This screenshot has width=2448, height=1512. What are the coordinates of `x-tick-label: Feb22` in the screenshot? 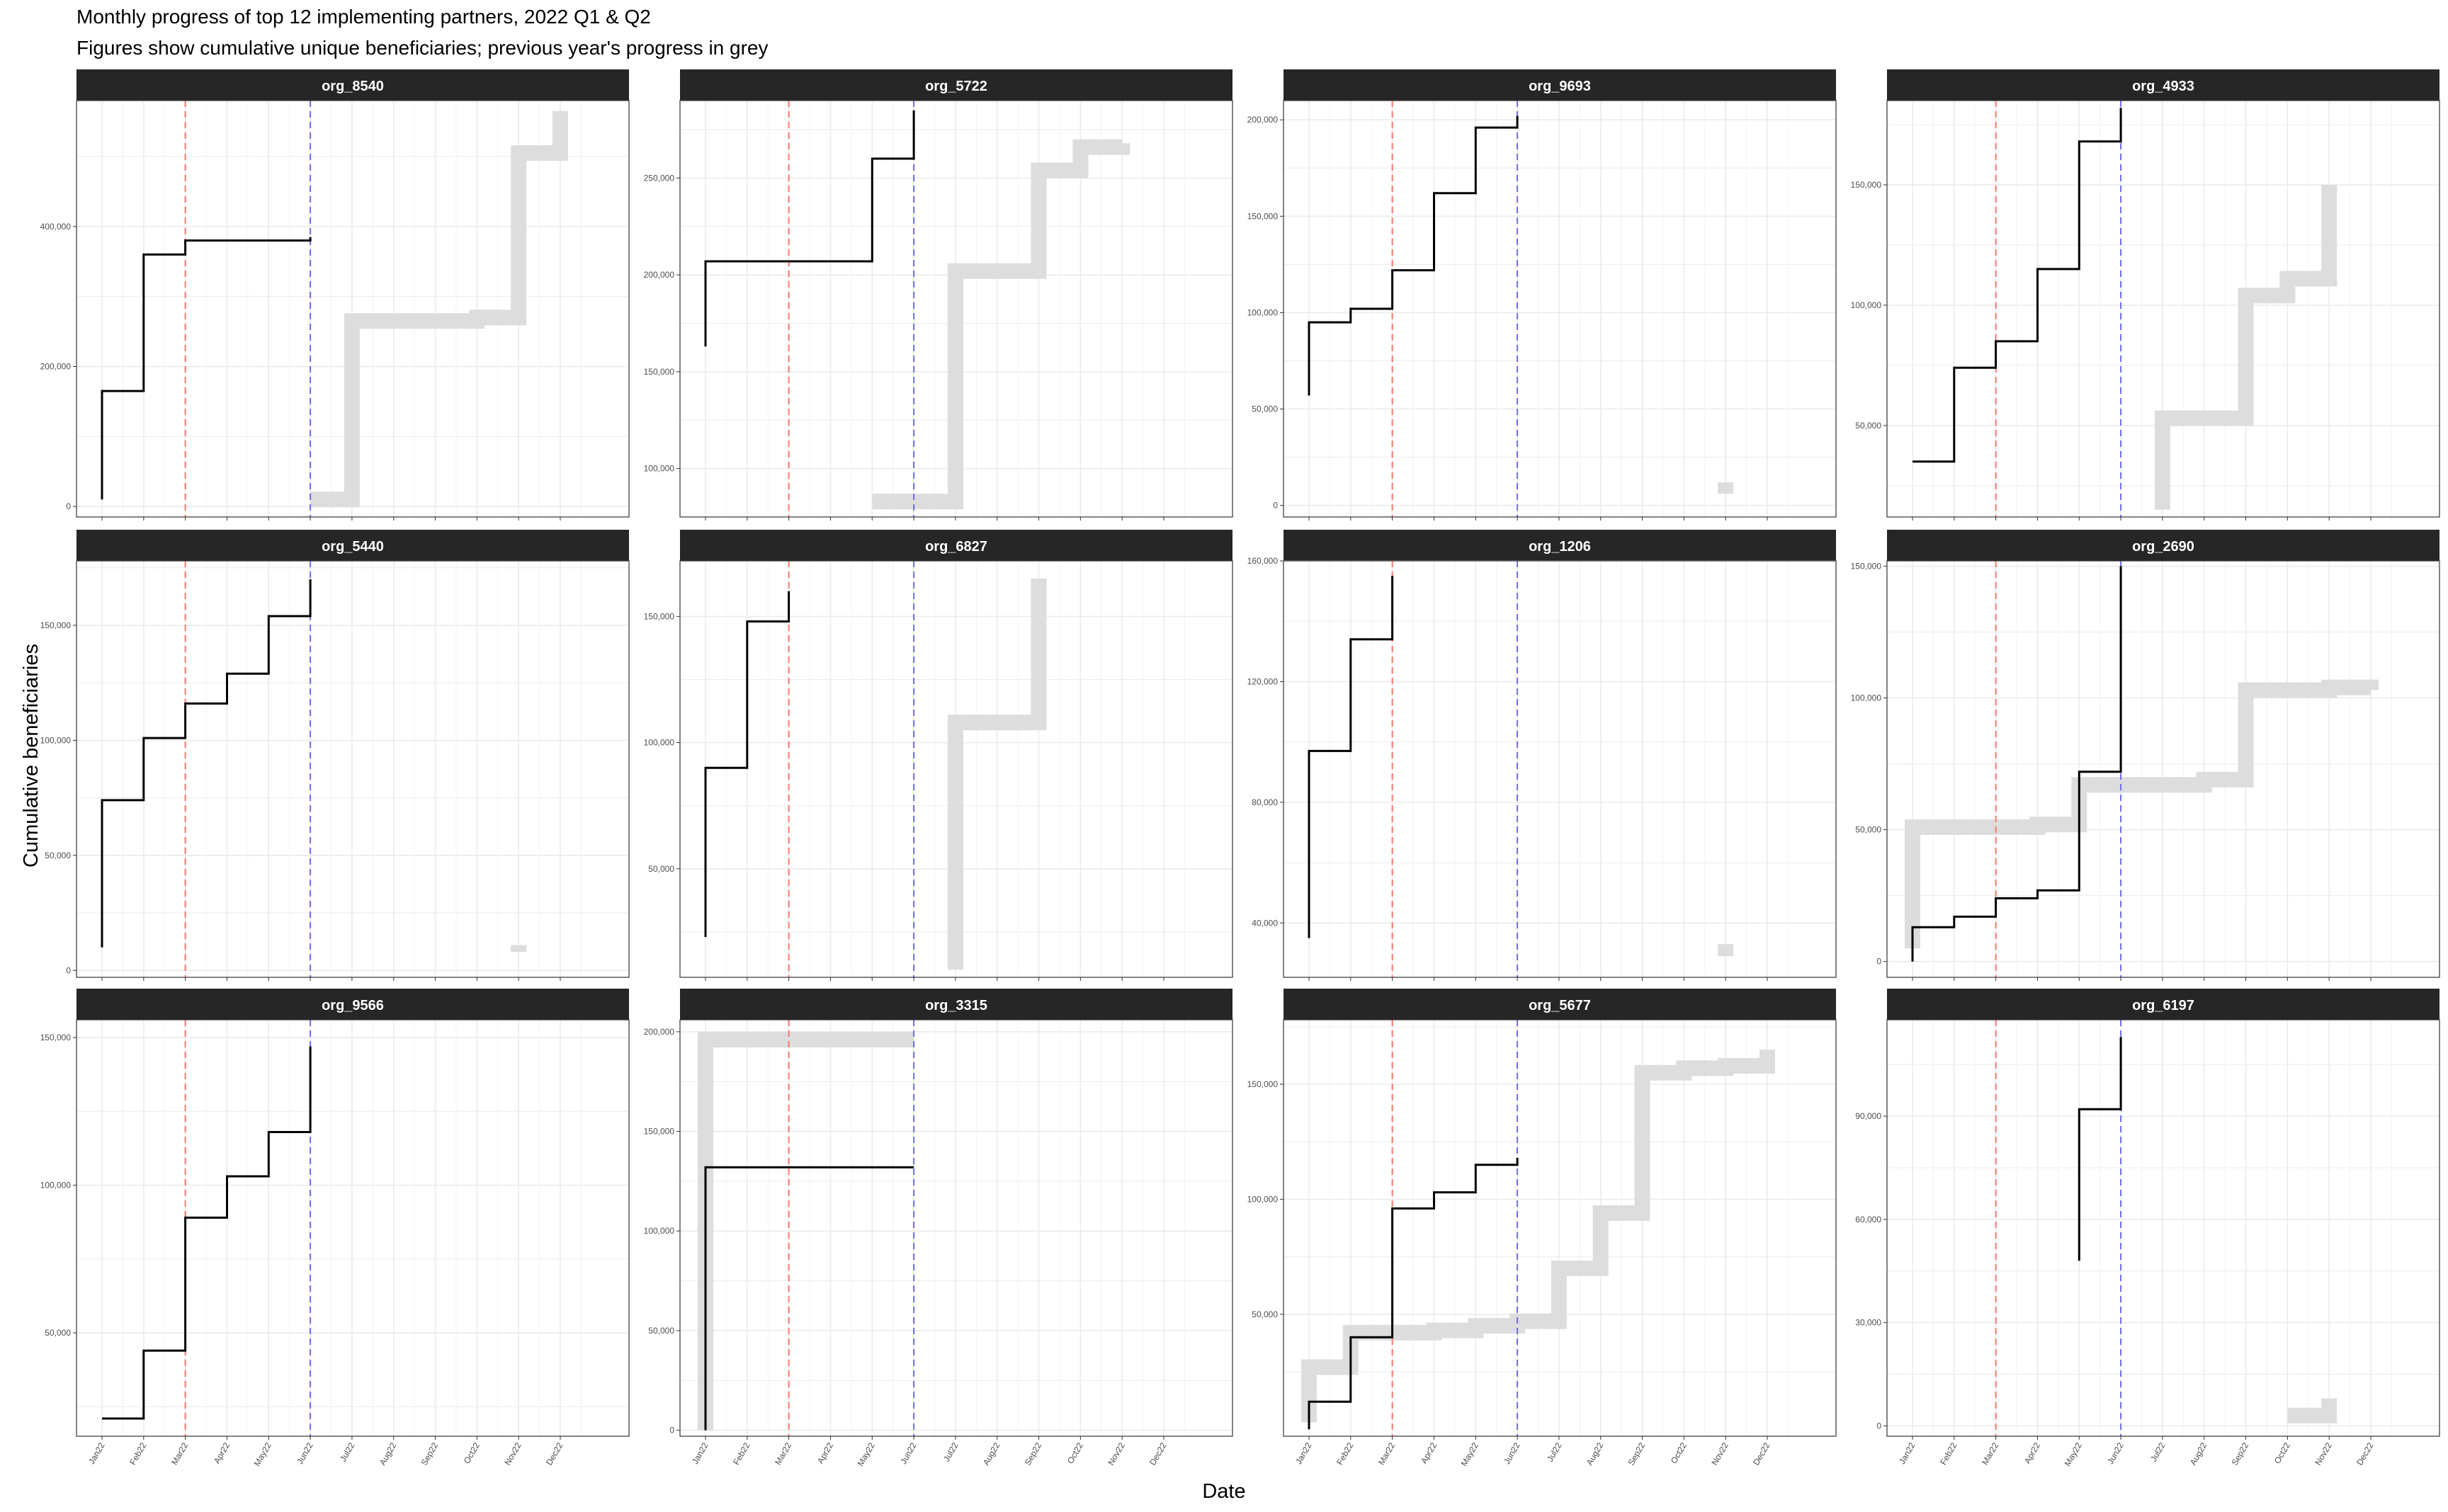 It's located at (1949, 1453).